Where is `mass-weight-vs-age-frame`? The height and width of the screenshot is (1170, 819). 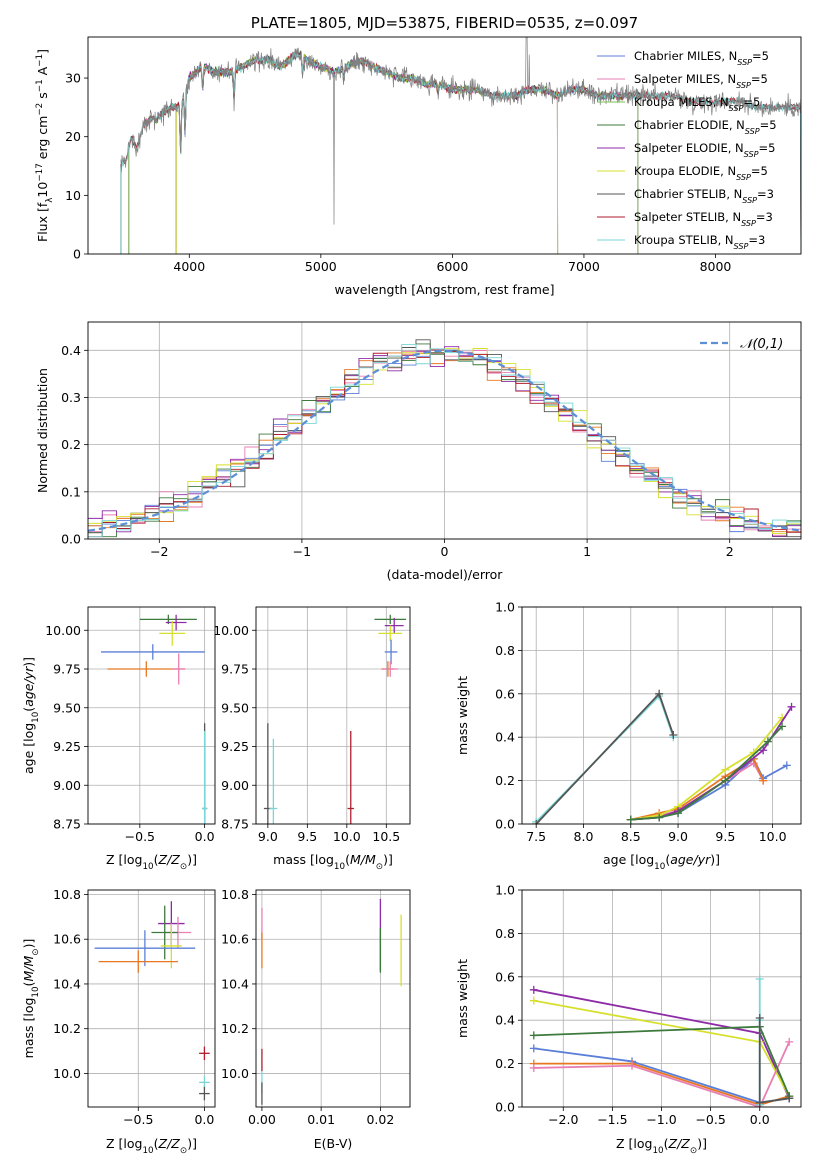
mass-weight-vs-age-frame is located at coordinates (661, 715).